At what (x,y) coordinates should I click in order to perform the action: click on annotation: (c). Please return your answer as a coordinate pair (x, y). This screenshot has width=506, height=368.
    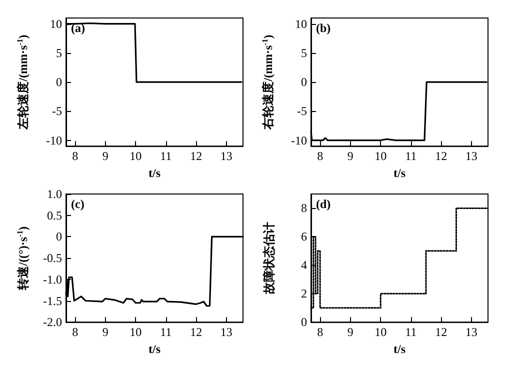
    Looking at the image, I should click on (77, 204).